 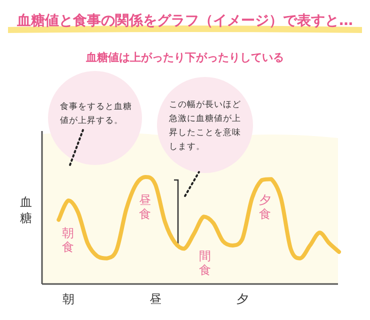 I want to click on annotation: 間食, so click(x=205, y=263).